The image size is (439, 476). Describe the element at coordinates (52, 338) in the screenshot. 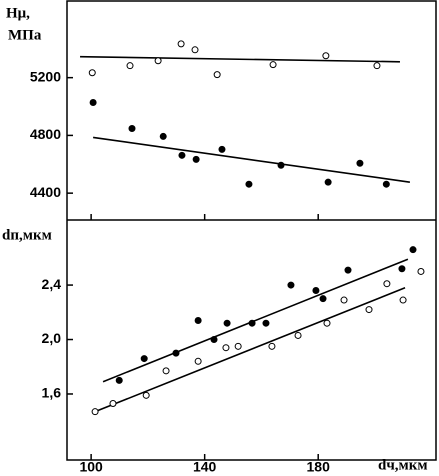

I see `y-tick-label: 2,0` at that location.